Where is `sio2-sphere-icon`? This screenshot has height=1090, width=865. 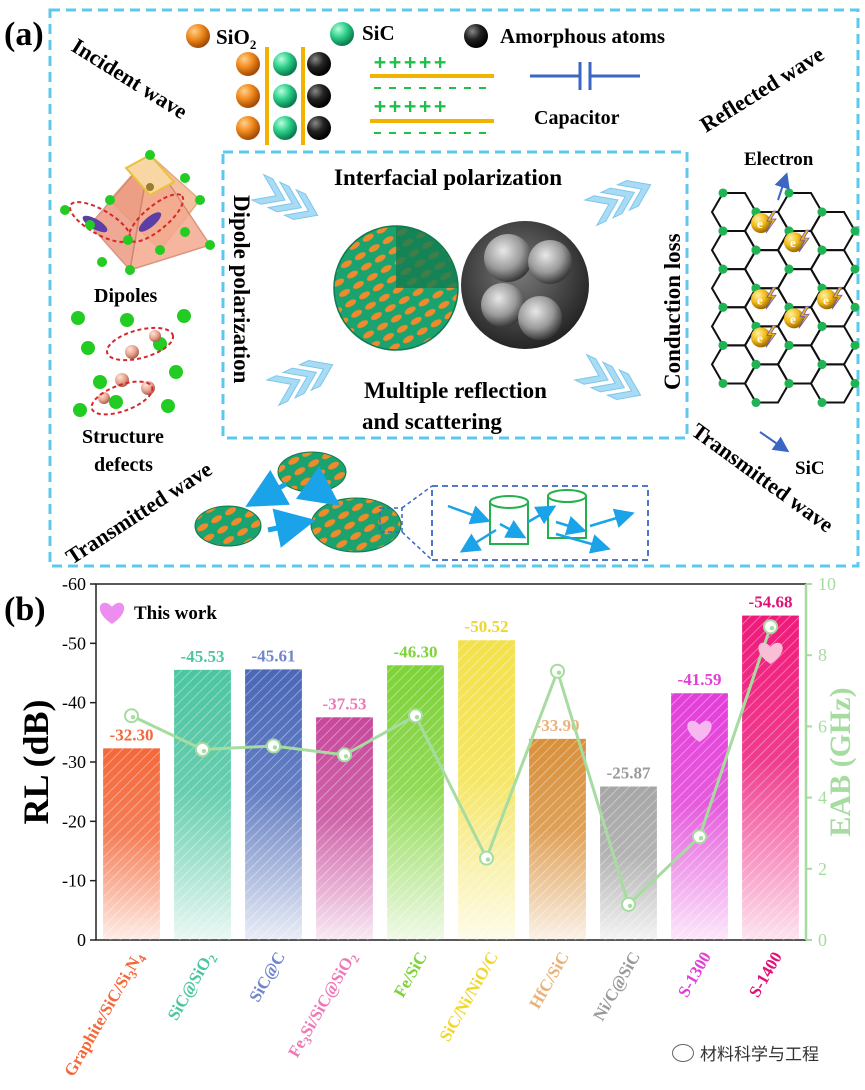
sio2-sphere-icon is located at coordinates (198, 36).